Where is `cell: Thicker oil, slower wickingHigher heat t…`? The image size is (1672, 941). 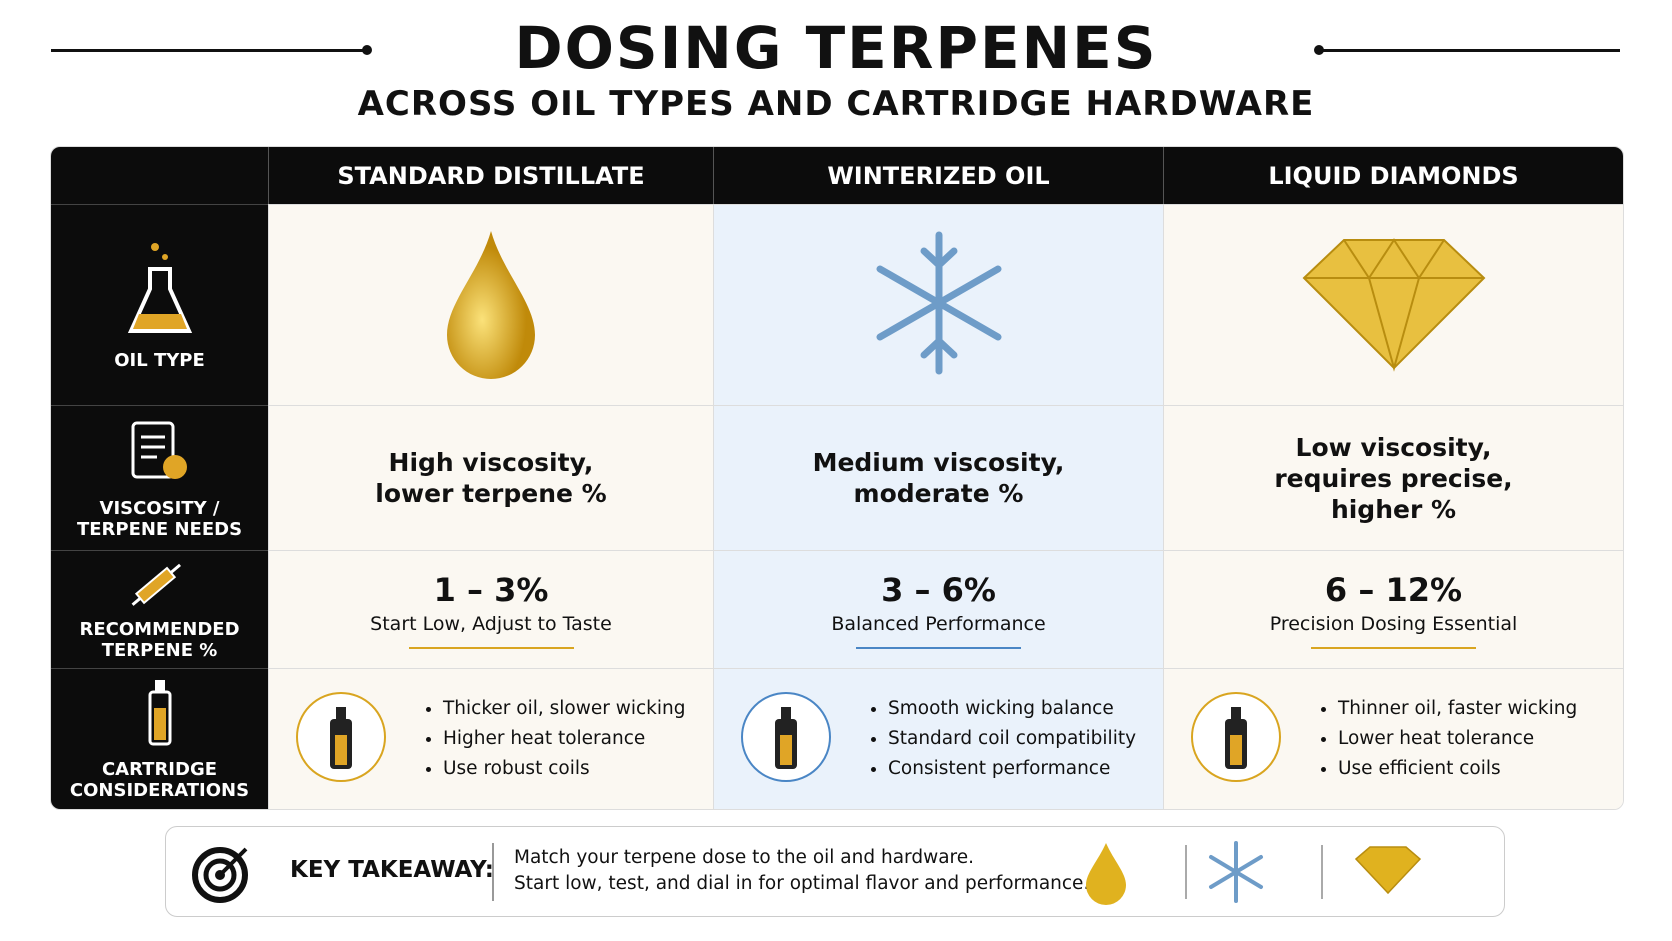 cell: Thicker oil, slower wickingHigher heat t… is located at coordinates (490, 738).